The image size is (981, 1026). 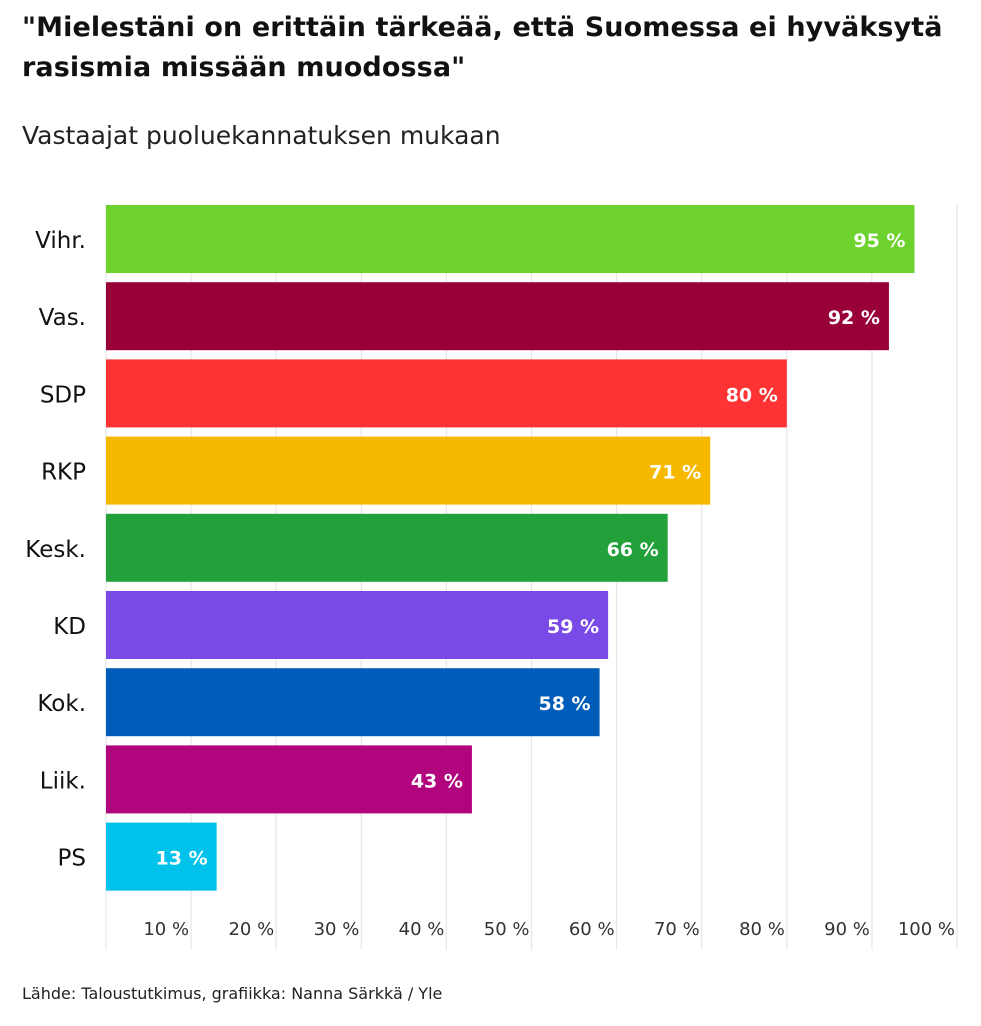 What do you see at coordinates (289, 779) in the screenshot?
I see `bar-liik` at bounding box center [289, 779].